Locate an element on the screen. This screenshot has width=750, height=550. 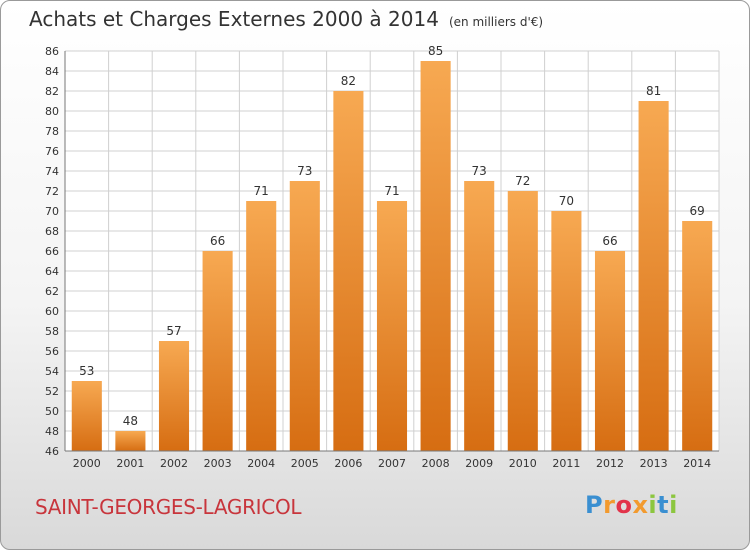
y-tick-label: 60 is located at coordinates (52, 311).